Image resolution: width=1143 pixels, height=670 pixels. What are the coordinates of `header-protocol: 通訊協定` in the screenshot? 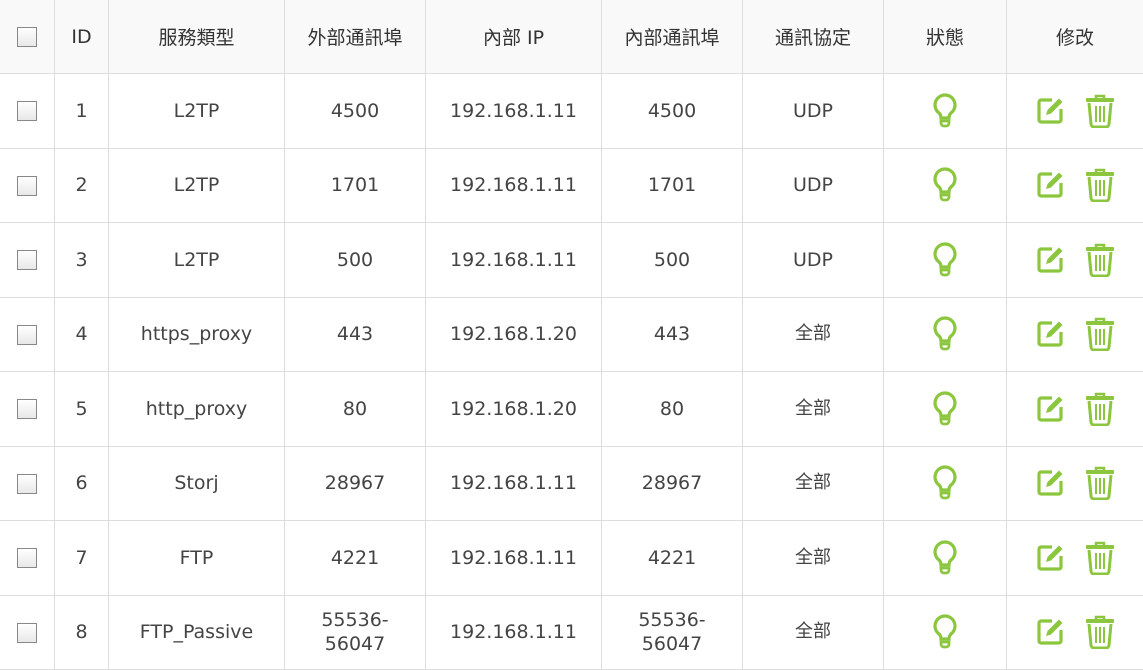 It's located at (813, 37).